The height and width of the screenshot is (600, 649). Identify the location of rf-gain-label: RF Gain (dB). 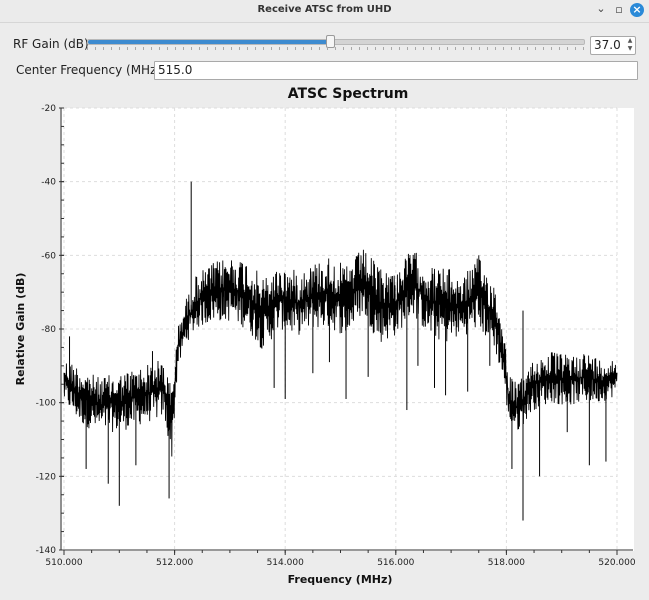
(51, 44).